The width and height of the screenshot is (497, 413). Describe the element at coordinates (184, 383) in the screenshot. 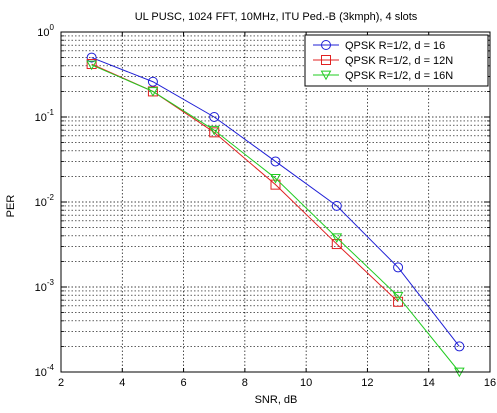

I see `x-tick-label: 6` at that location.